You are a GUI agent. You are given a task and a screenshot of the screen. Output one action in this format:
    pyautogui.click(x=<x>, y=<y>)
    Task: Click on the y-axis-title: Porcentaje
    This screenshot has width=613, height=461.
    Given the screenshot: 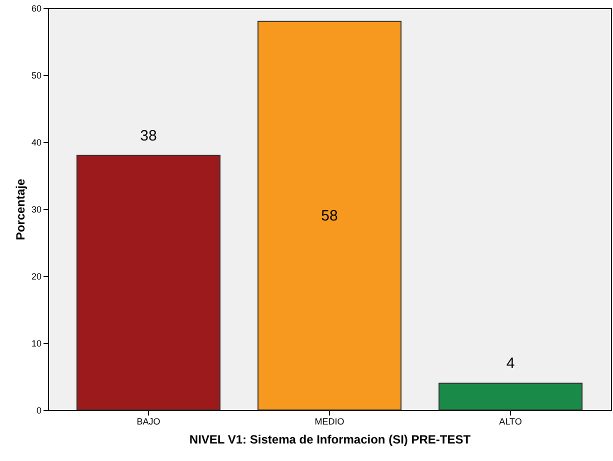 What is the action you would take?
    pyautogui.click(x=20, y=209)
    